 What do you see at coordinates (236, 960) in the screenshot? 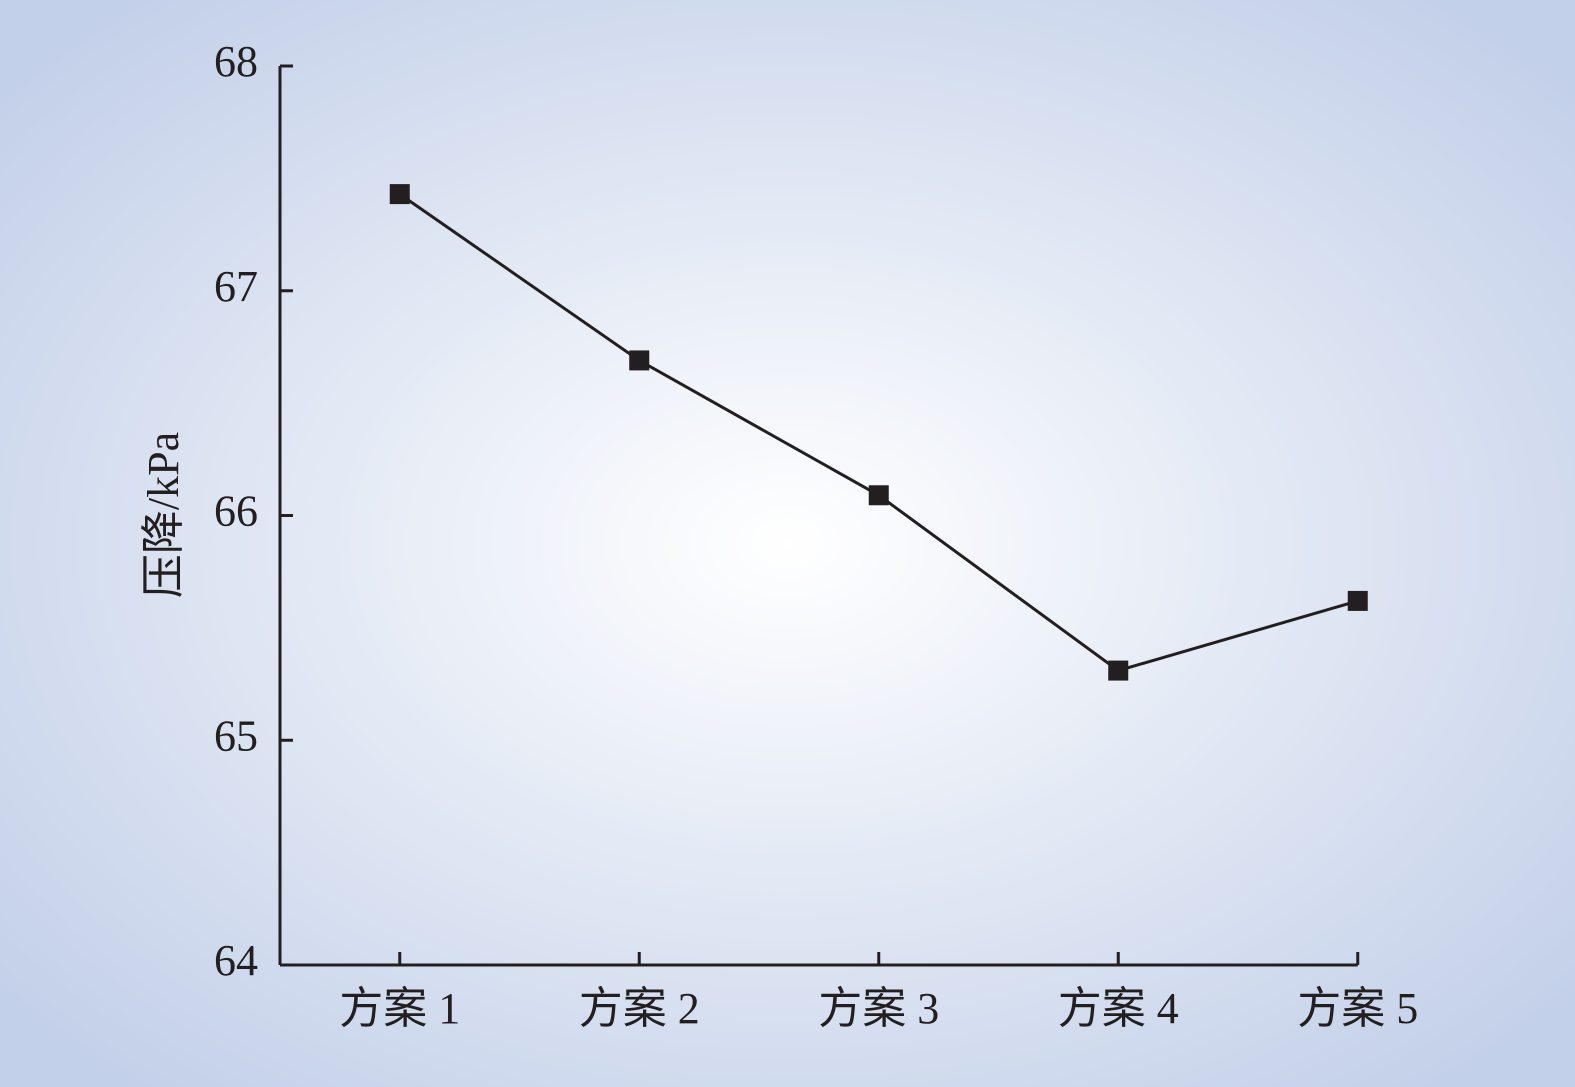
I see `y-tick-label: 64` at bounding box center [236, 960].